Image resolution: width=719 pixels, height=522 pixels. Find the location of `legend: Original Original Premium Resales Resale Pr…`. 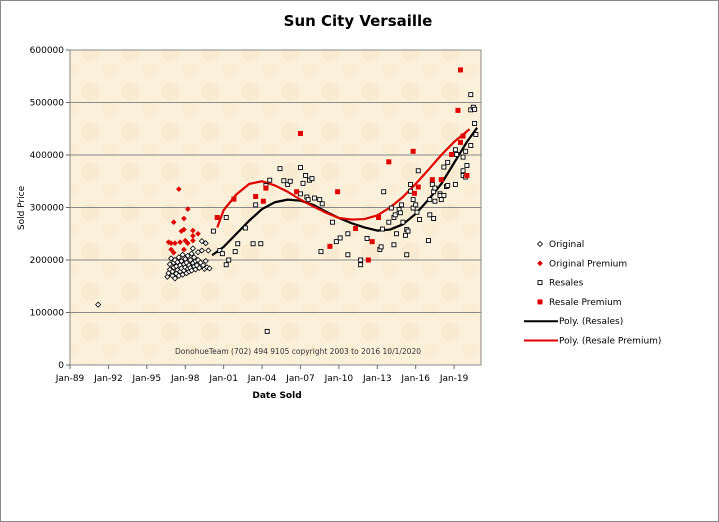

legend: Original Original Premium Resales Resale Pr… is located at coordinates (592, 293).